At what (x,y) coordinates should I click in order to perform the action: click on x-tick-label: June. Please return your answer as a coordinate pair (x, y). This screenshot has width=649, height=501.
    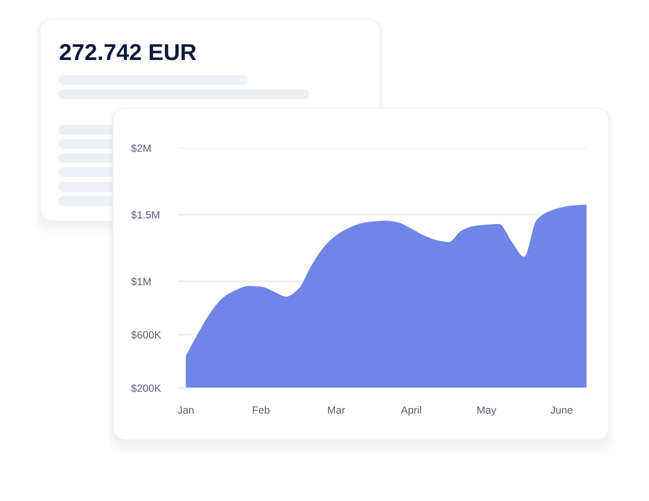
    Looking at the image, I should click on (561, 410).